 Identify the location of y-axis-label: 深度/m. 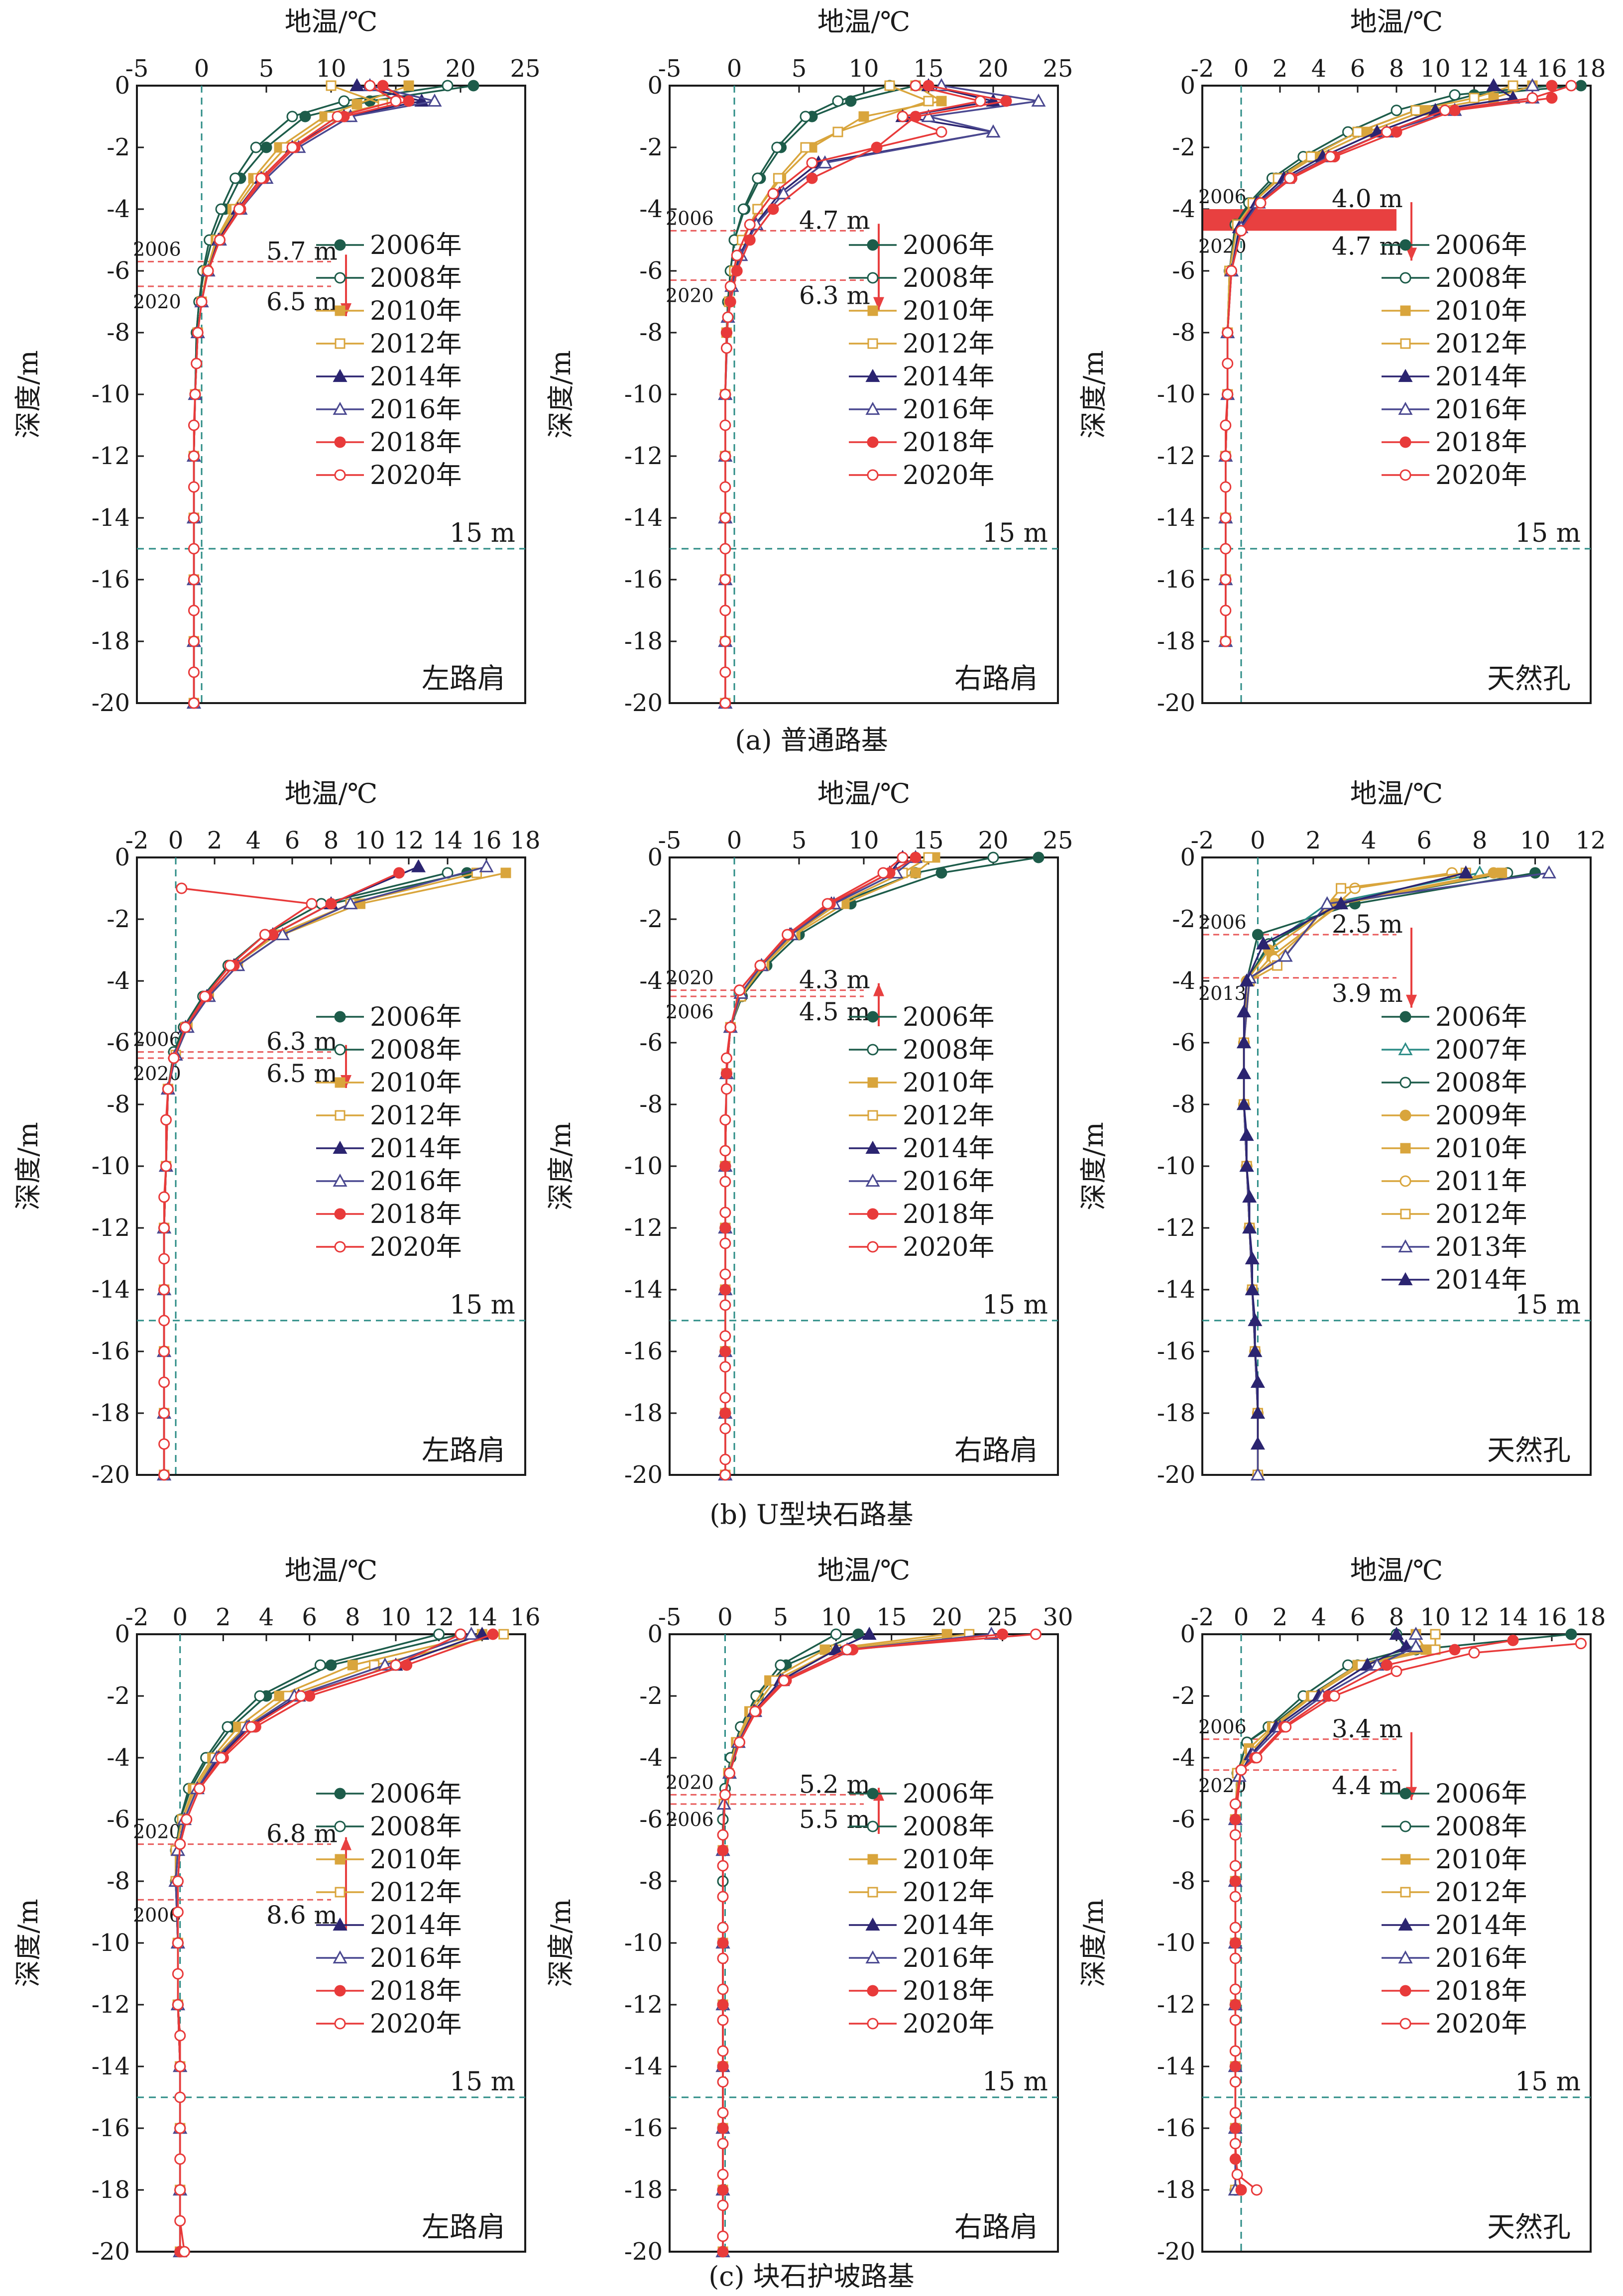
(561, 1943).